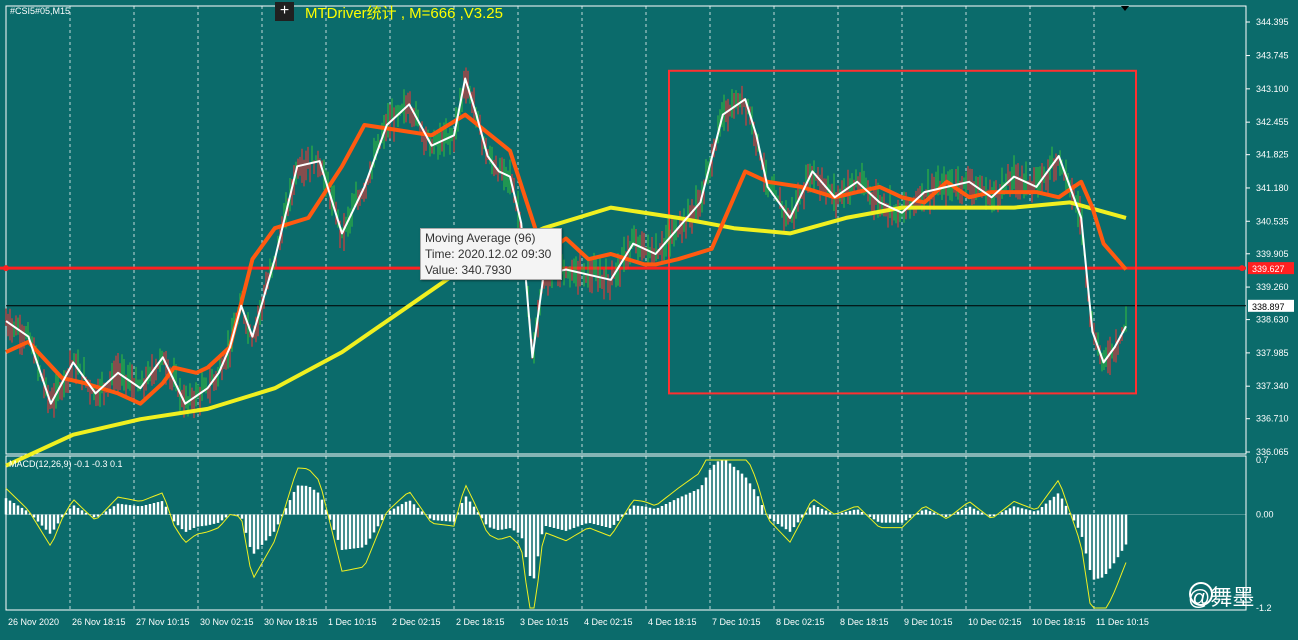 This screenshot has width=1298, height=640. Describe the element at coordinates (1265, 515) in the screenshot. I see `macd-axis-label: 0.00` at that location.